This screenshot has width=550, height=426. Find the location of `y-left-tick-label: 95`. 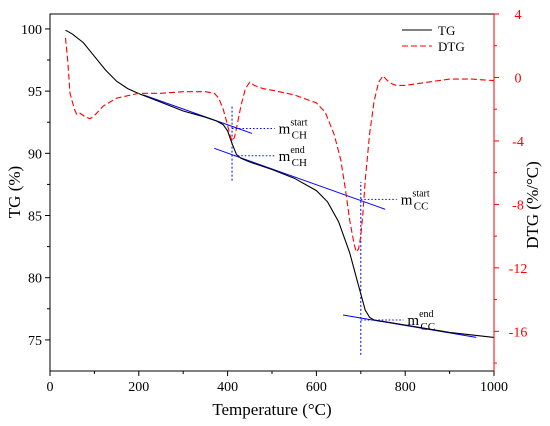

y-left-tick-label: 95 is located at coordinates (35, 92).